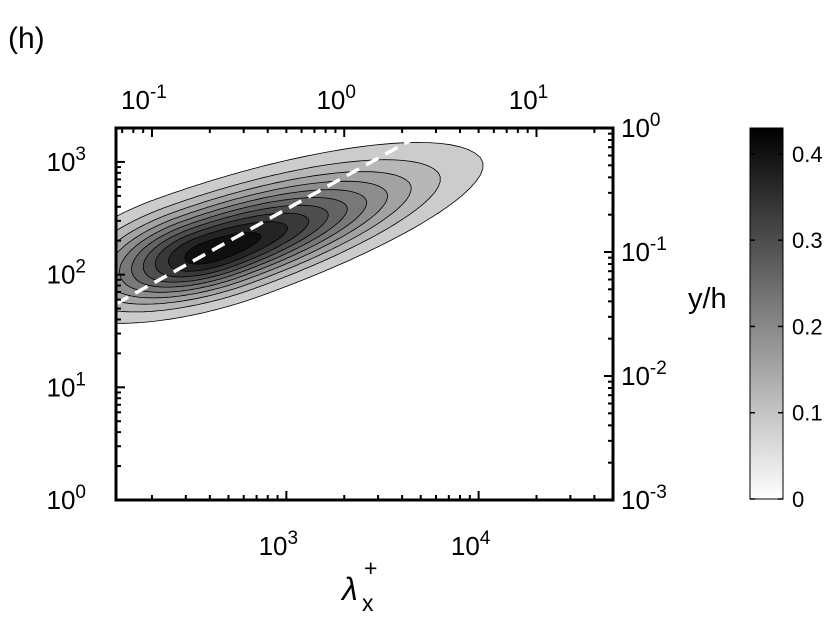 The height and width of the screenshot is (623, 830). I want to click on tick-label: 10⁻², so click(644, 374).